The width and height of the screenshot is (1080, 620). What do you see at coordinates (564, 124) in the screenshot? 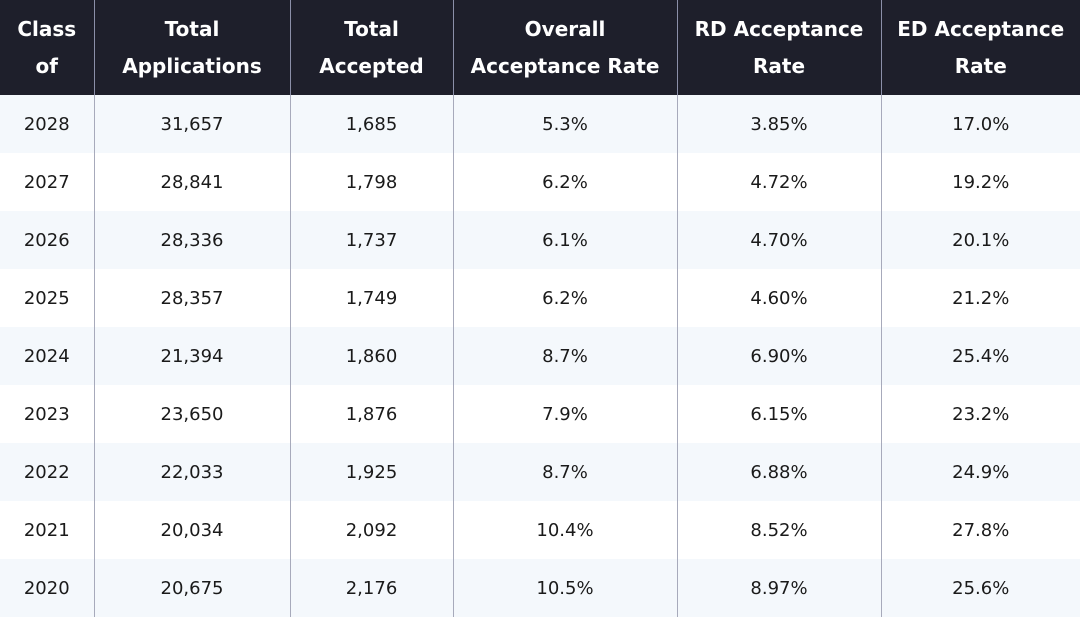
I see `cell-overall-acceptance-rate: 5.3%` at bounding box center [564, 124].